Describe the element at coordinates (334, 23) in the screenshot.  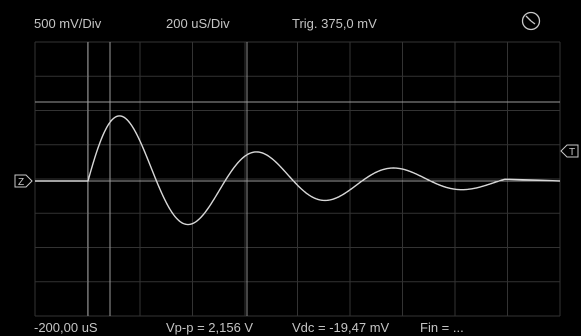
I see `trigger-readout: Trig. 375,0 mV` at that location.